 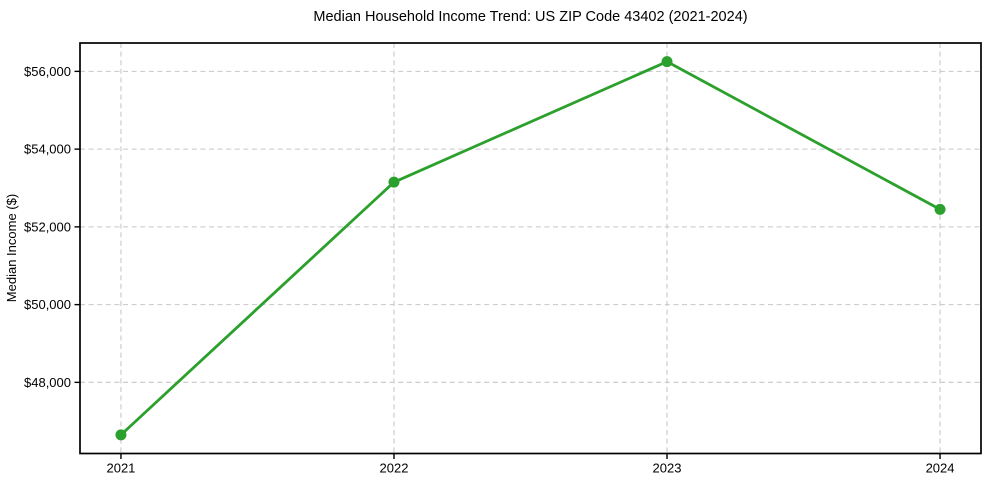 I want to click on y-axis-label: Median Income ($), so click(x=11, y=248).